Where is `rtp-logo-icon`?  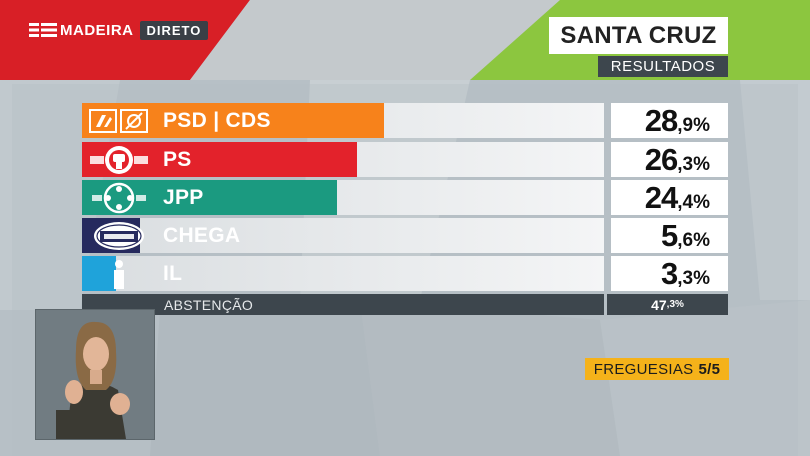 rtp-logo-icon is located at coordinates (43, 30).